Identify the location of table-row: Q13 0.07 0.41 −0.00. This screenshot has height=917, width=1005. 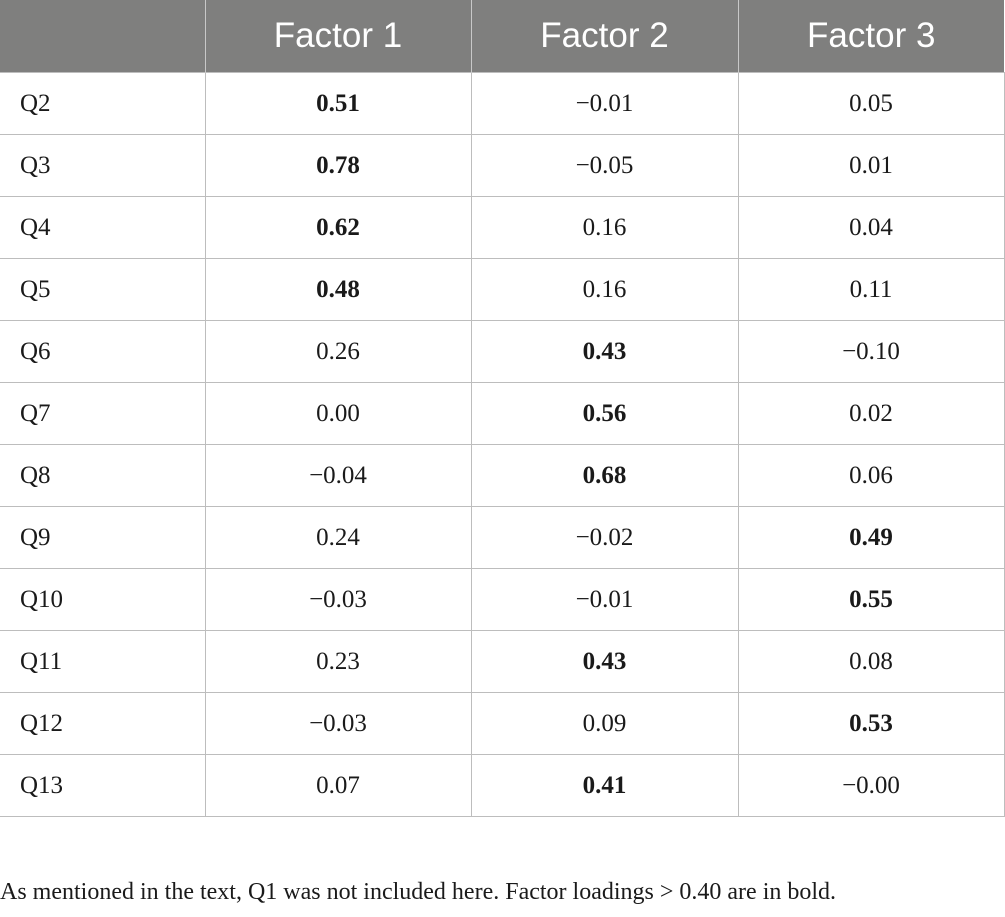
(502, 785).